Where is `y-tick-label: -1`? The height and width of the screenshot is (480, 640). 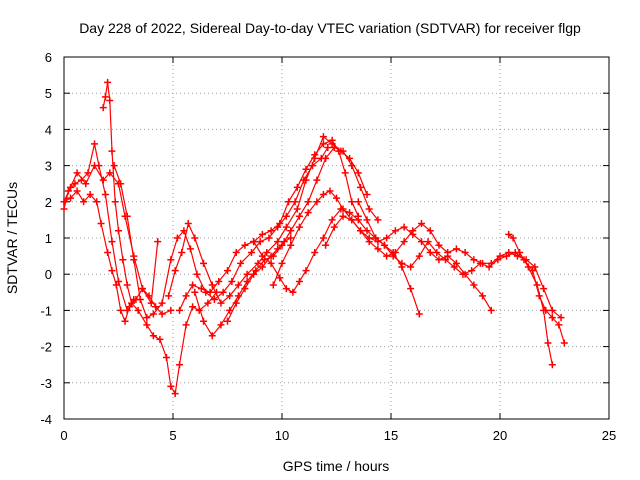 y-tick-label: -1 is located at coordinates (46, 310).